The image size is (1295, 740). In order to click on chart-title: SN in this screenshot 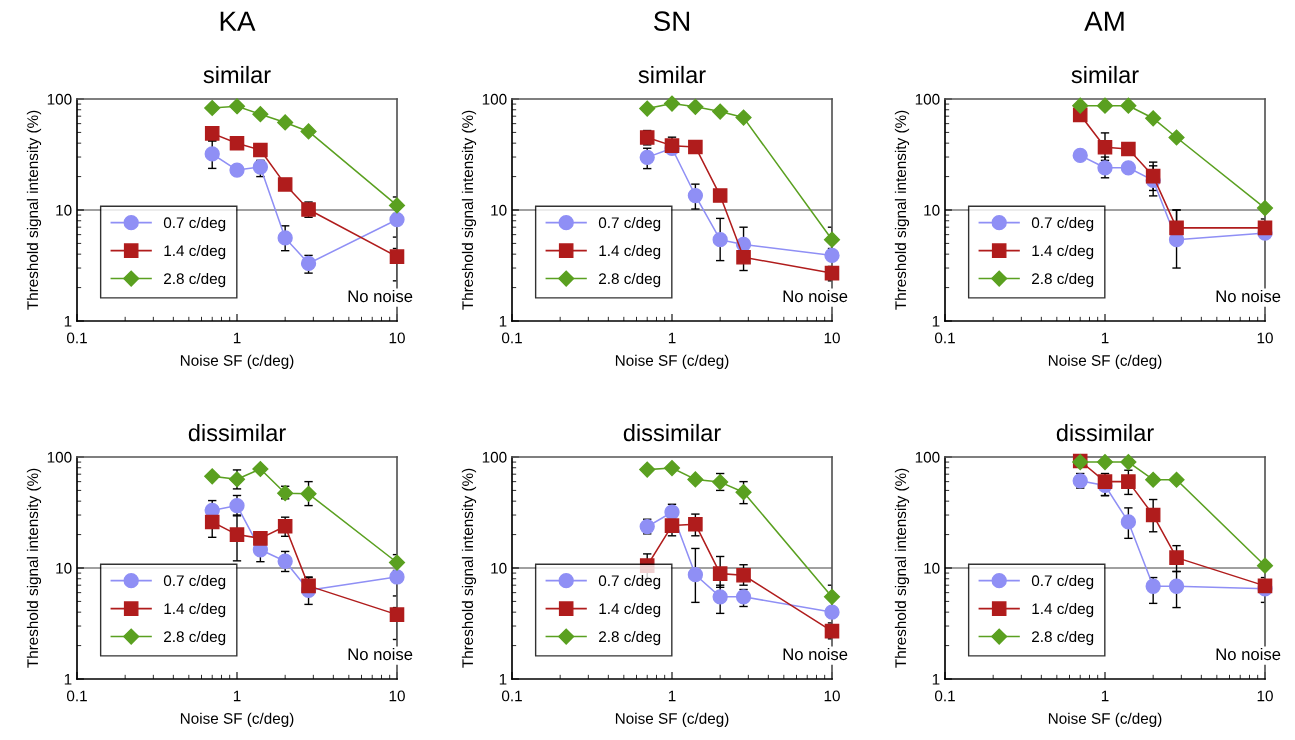, I will do `click(671, 21)`.